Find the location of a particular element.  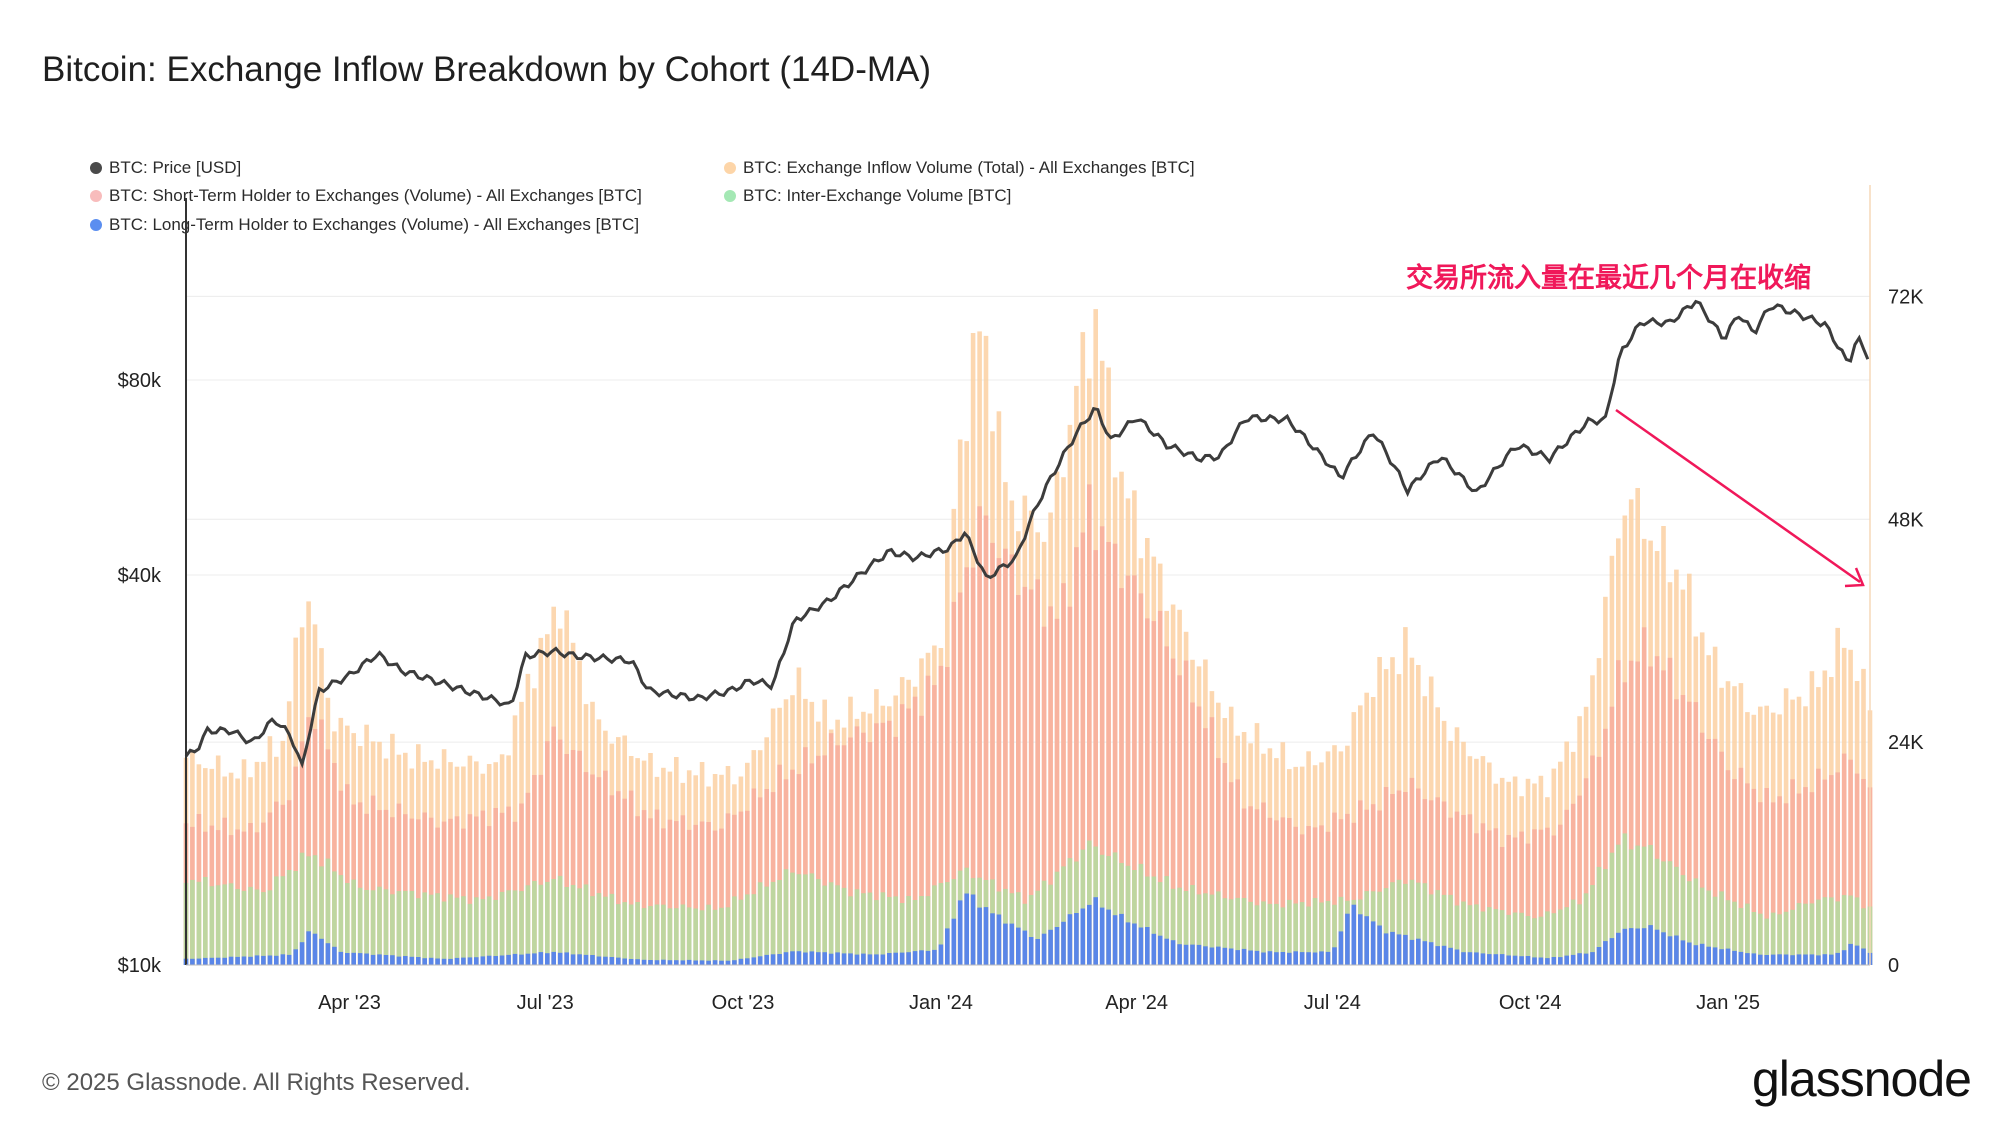

y-left-tick-label: $40k is located at coordinates (140, 576).